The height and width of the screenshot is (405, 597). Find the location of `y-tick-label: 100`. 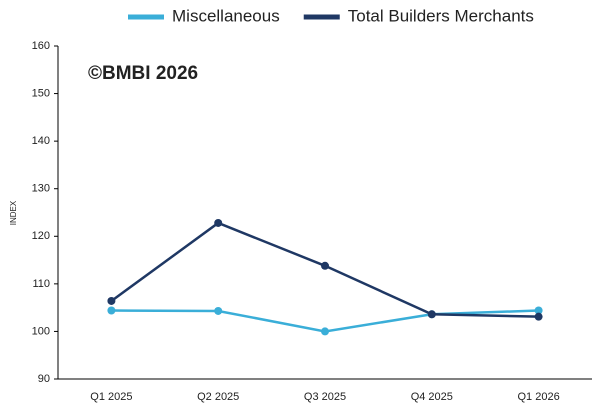

y-tick-label: 100 is located at coordinates (41, 331).